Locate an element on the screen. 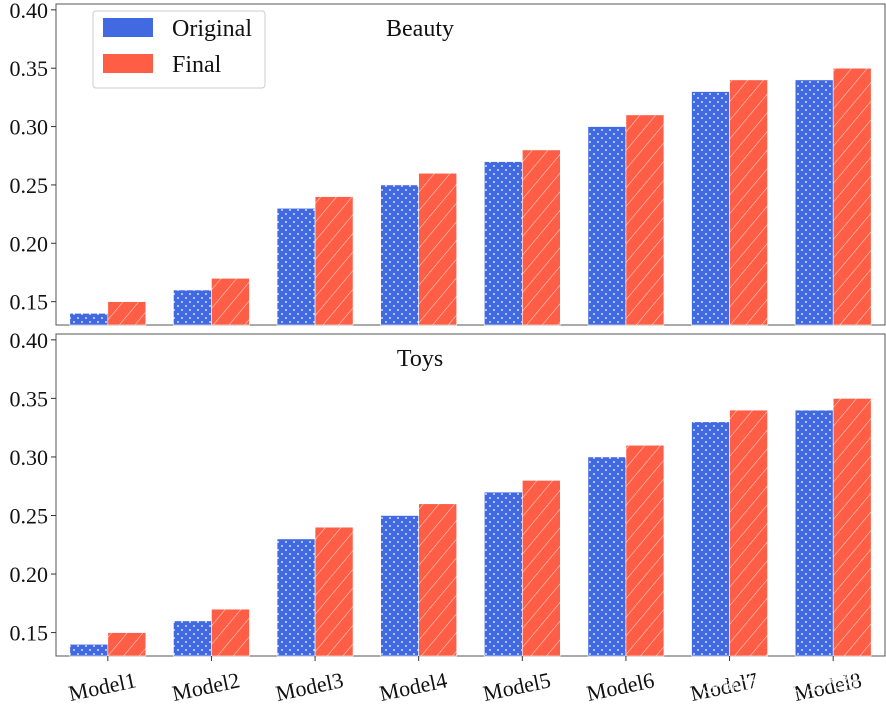 The width and height of the screenshot is (886, 714). legend: Original Final is located at coordinates (179, 49).